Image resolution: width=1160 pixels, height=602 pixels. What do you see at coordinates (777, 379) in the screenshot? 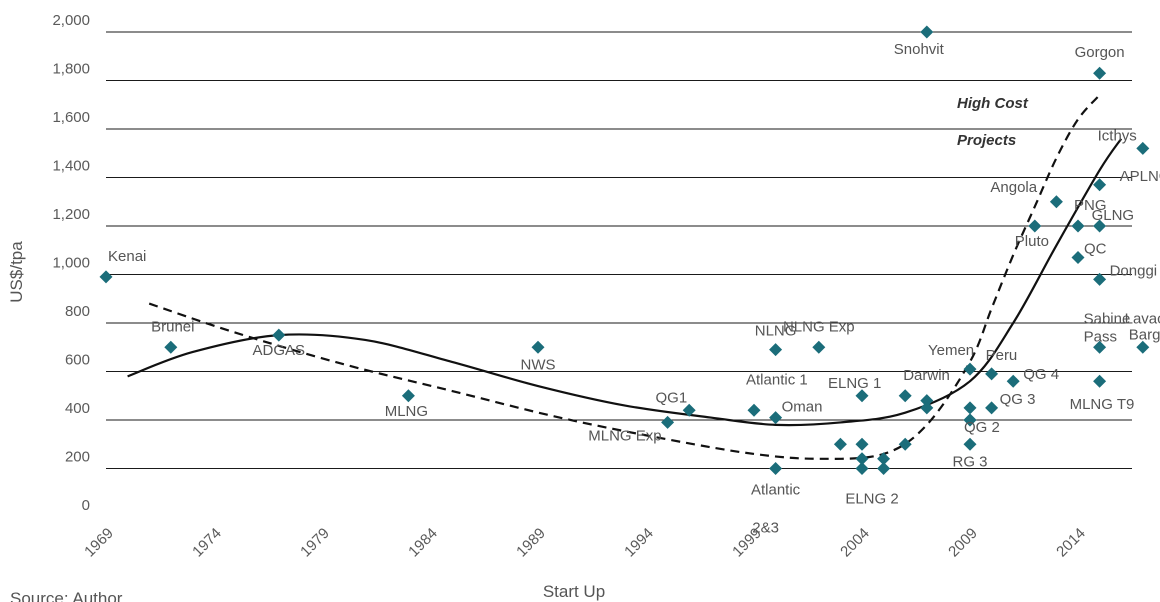
I see `point-label: Atlantic 1` at bounding box center [777, 379].